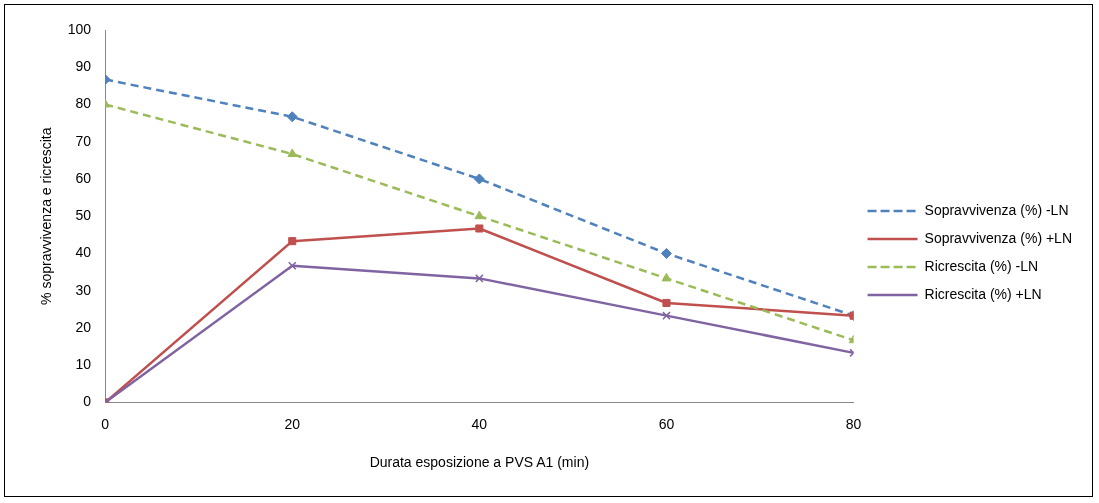 The width and height of the screenshot is (1099, 503). What do you see at coordinates (83, 66) in the screenshot?
I see `y-tick-label: 90` at bounding box center [83, 66].